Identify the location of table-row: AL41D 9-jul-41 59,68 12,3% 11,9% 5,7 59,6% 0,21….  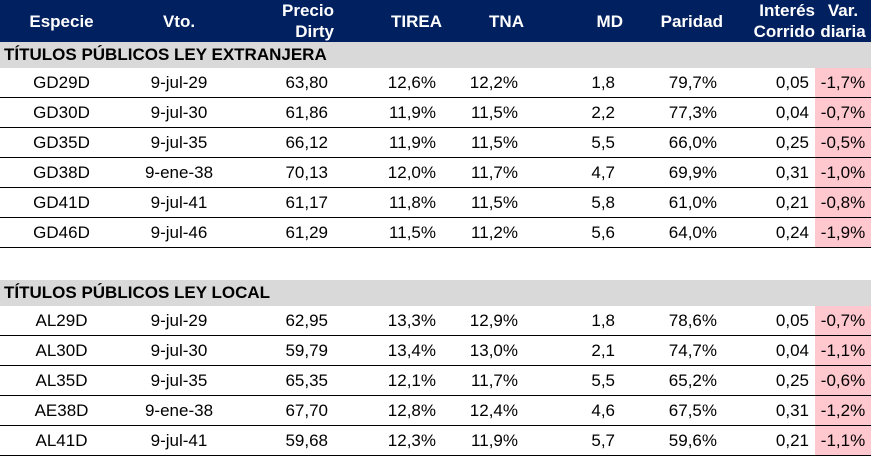
(435, 440).